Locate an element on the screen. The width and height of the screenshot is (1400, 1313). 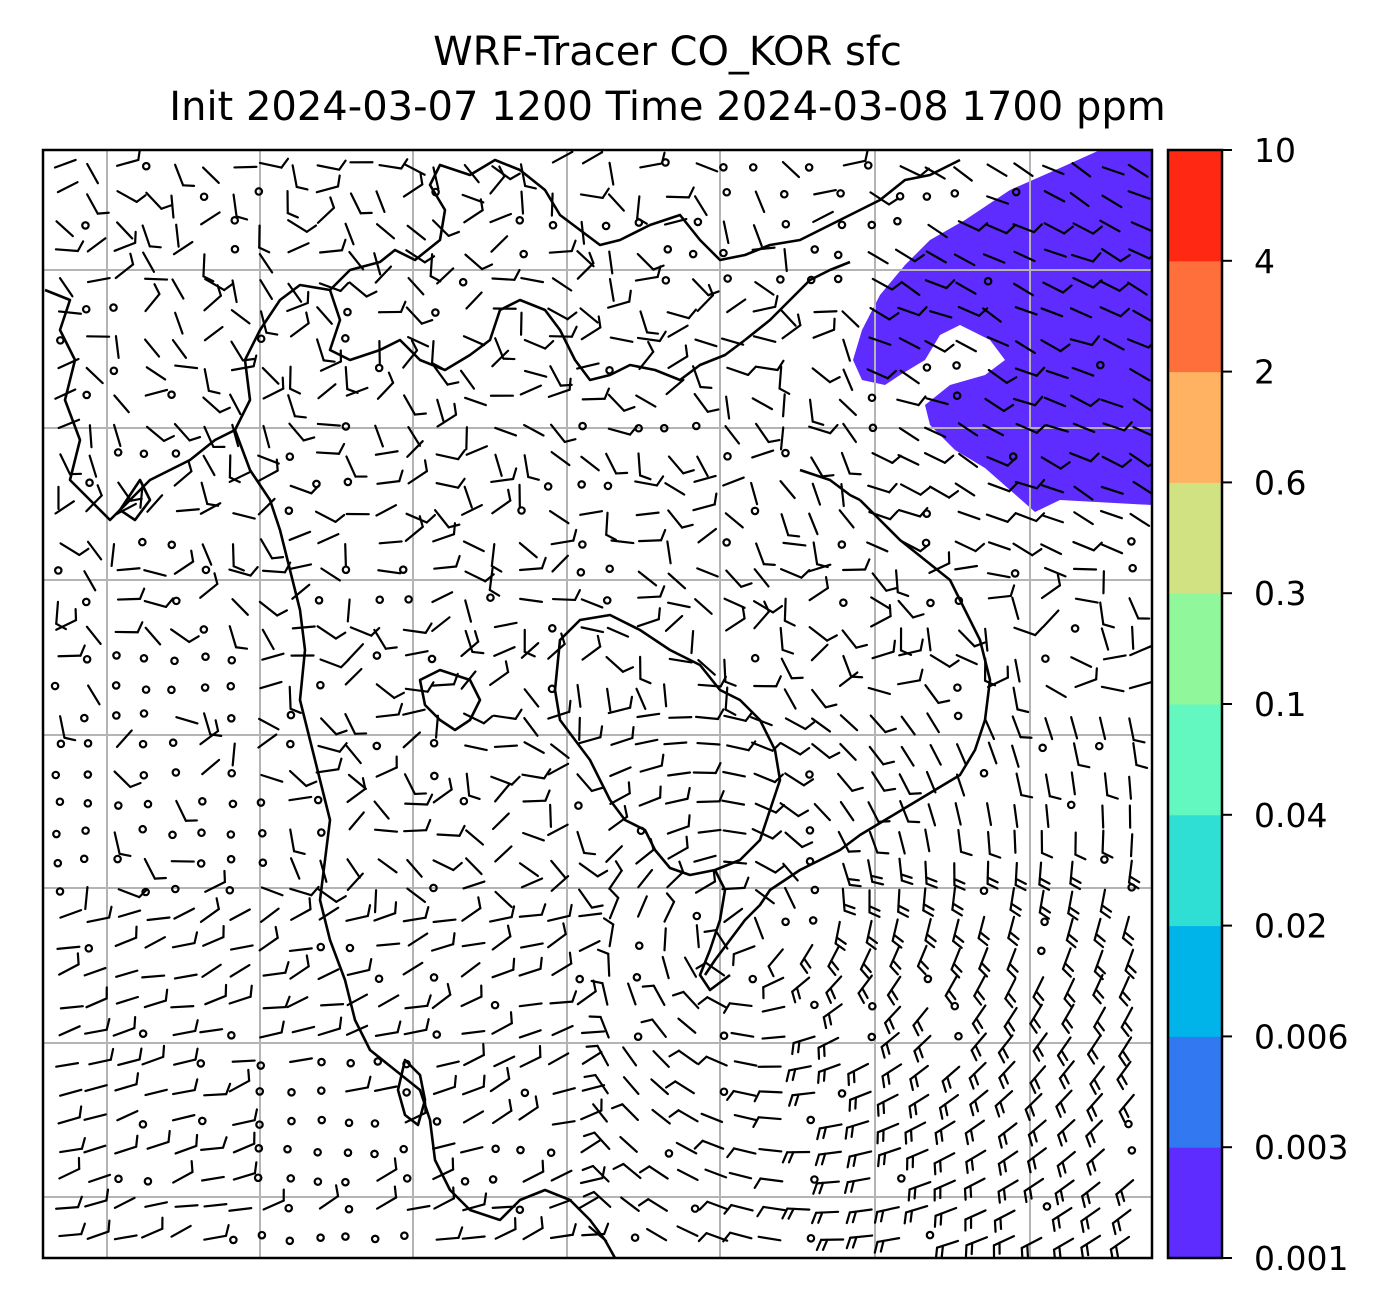
coastline-bohai is located at coordinates (537, 335).